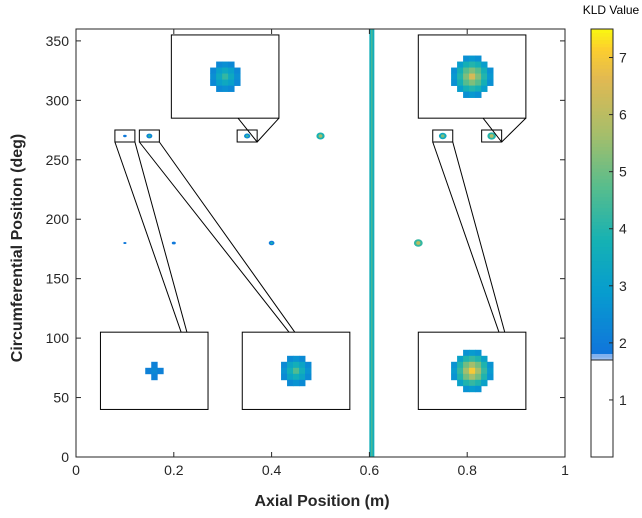  I want to click on colorbar-tick-label: 2, so click(623, 343).